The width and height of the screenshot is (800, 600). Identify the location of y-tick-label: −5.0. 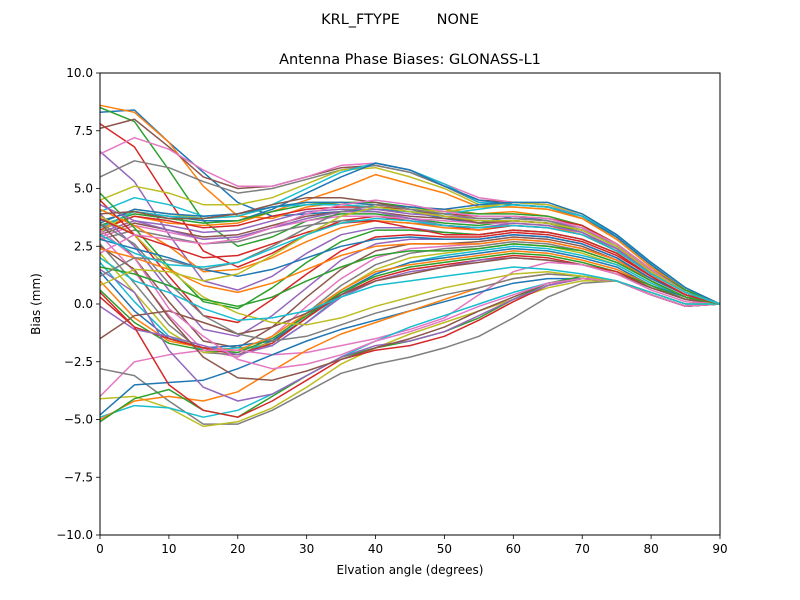
(78, 420).